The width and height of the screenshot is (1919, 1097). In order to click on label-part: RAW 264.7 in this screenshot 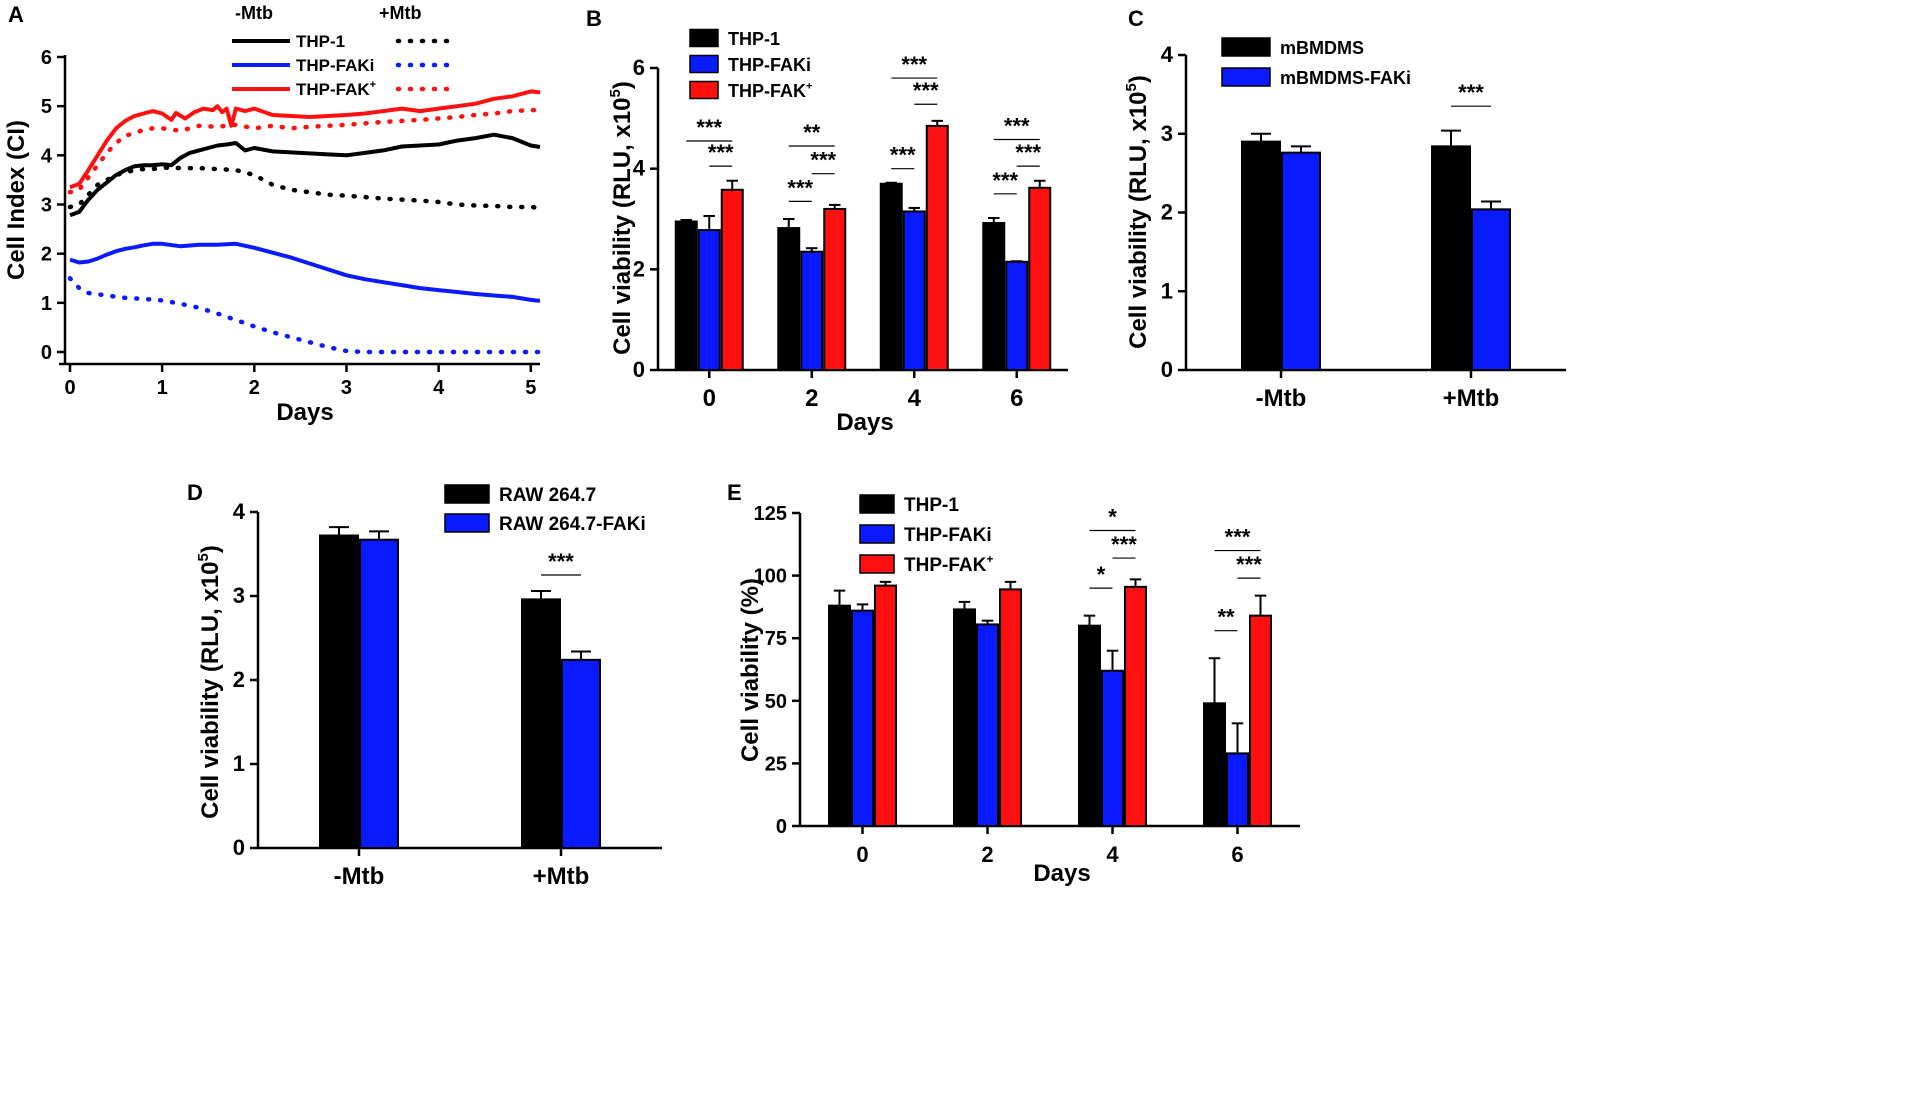, I will do `click(547, 495)`.